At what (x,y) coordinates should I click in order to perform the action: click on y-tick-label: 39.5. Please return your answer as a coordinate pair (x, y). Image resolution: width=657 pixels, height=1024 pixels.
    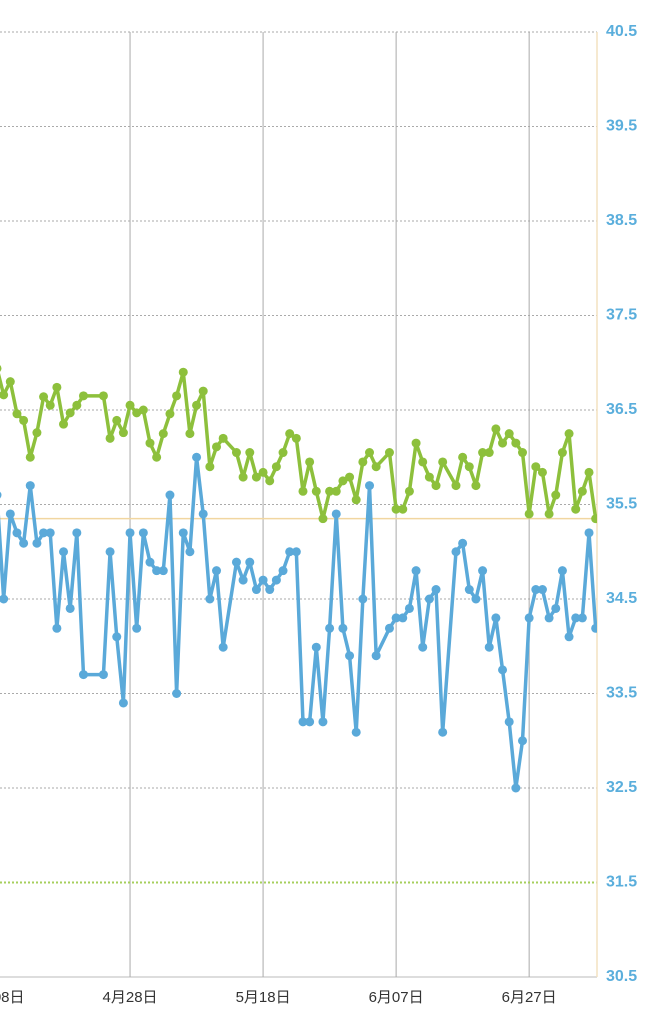
    Looking at the image, I should click on (621, 126).